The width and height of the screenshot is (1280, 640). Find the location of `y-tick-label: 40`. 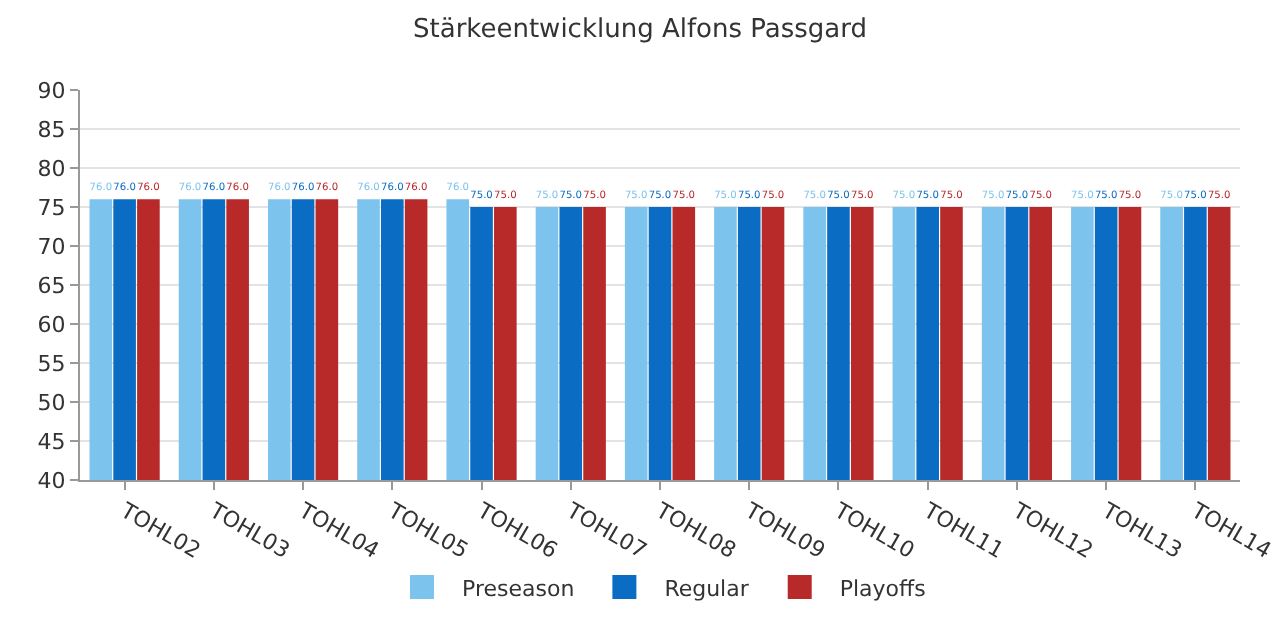

y-tick-label: 40 is located at coordinates (51, 480).